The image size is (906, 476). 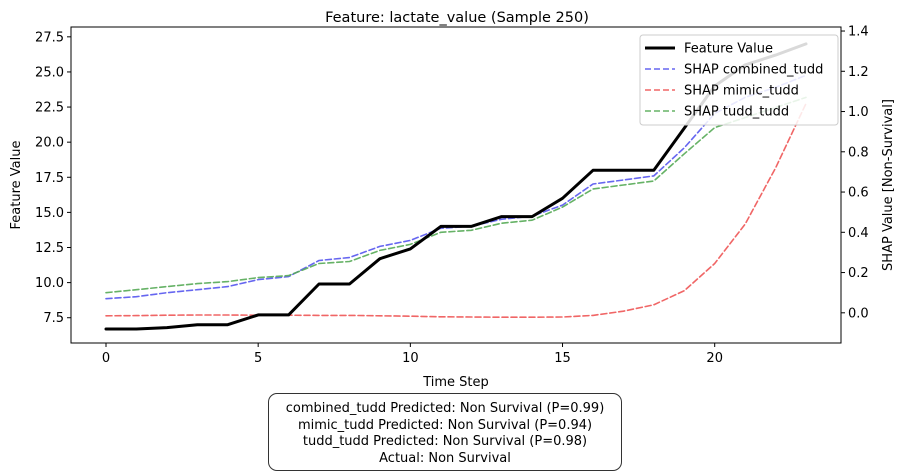 I want to click on chart-title: Feature: lactate_value (Sample 250), so click(x=457, y=18).